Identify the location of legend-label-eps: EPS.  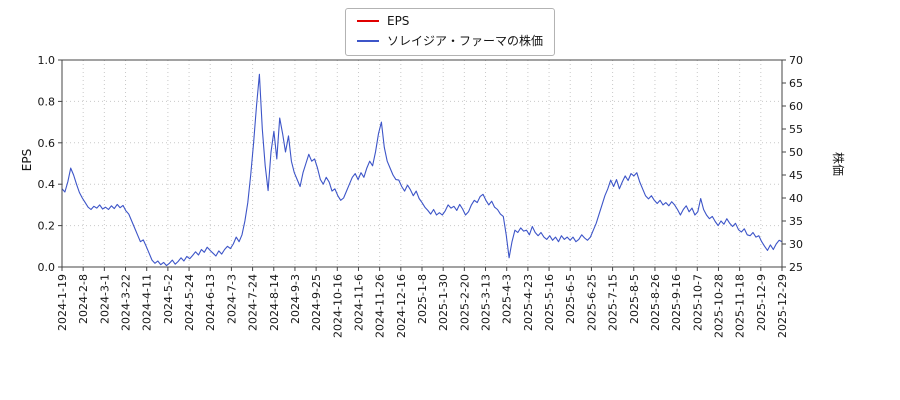
(398, 21).